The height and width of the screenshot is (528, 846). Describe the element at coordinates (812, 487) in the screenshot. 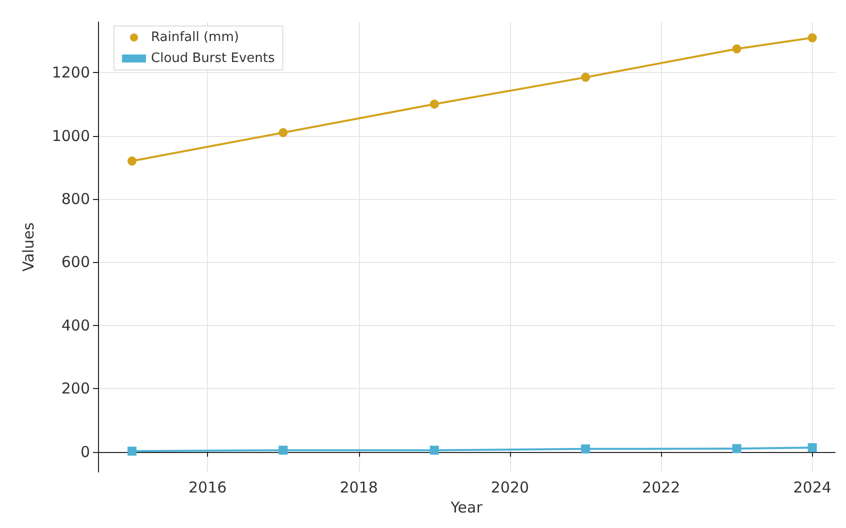

I see `x-tick-label: 2024` at that location.